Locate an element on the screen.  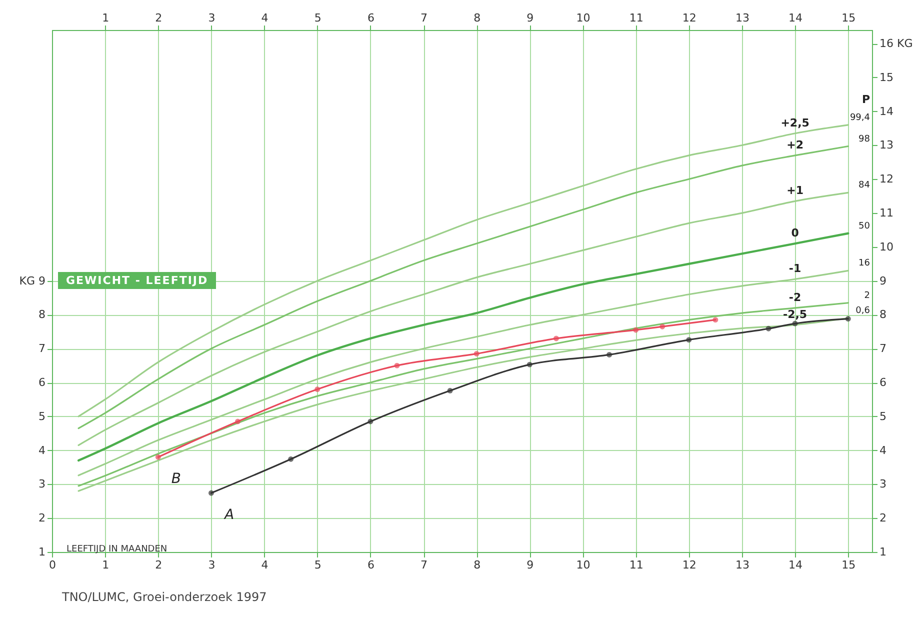
annotation: 16 is located at coordinates (864, 263).